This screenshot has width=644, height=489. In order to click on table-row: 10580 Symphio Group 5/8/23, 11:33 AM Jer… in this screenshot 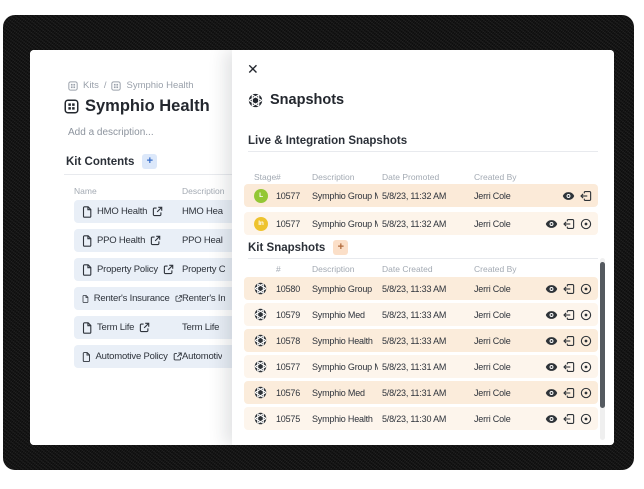, I will do `click(421, 288)`.